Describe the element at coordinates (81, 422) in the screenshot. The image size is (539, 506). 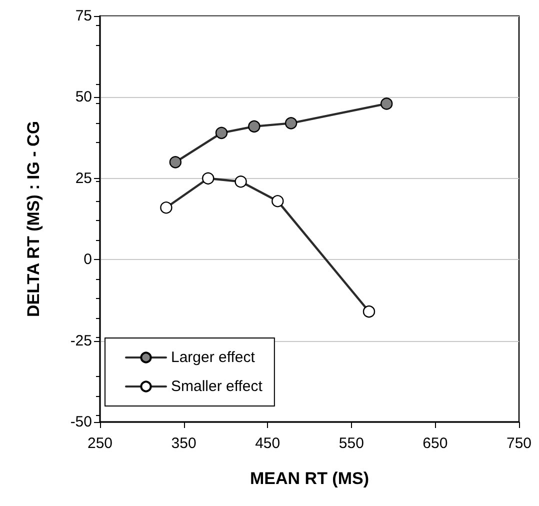
I see `y-tick-label: -50` at that location.